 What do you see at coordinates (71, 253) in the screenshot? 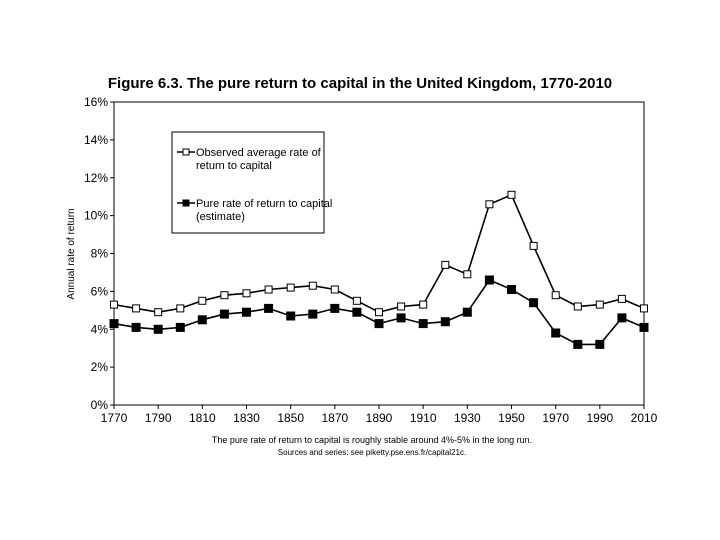
I see `y-axis-label: Annual rate of return` at bounding box center [71, 253].